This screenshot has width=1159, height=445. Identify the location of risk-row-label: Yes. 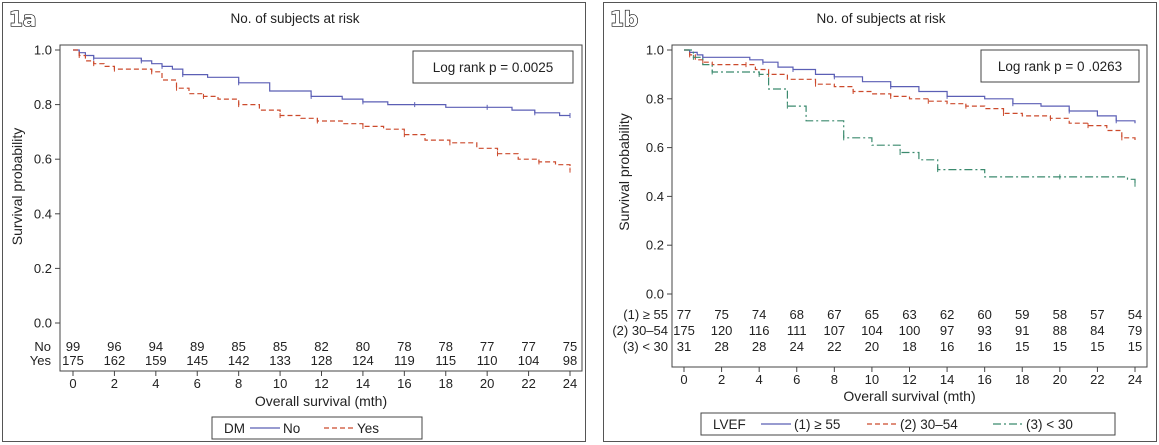
(41, 360).